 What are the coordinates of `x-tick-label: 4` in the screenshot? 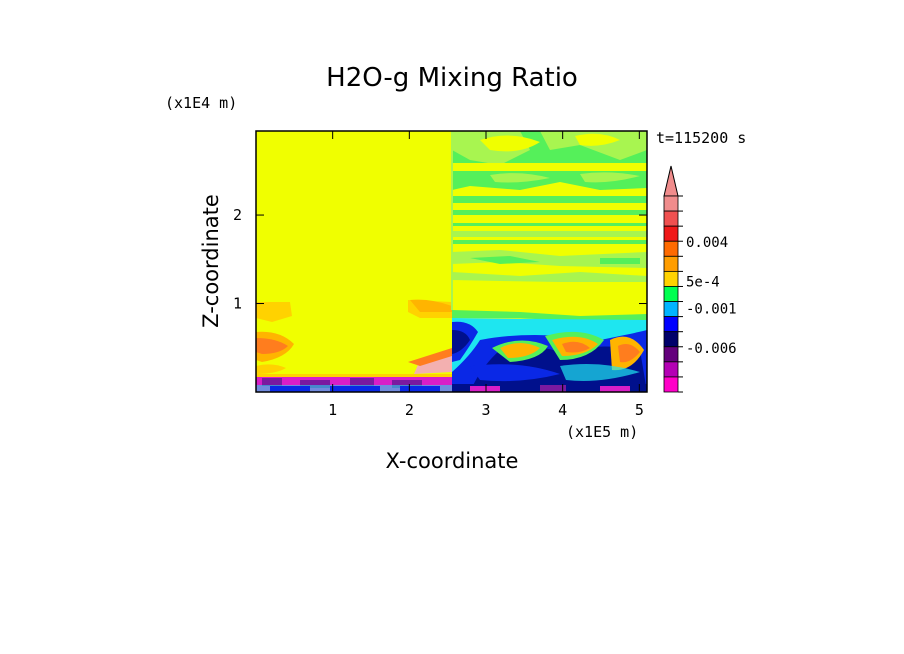 It's located at (562, 410).